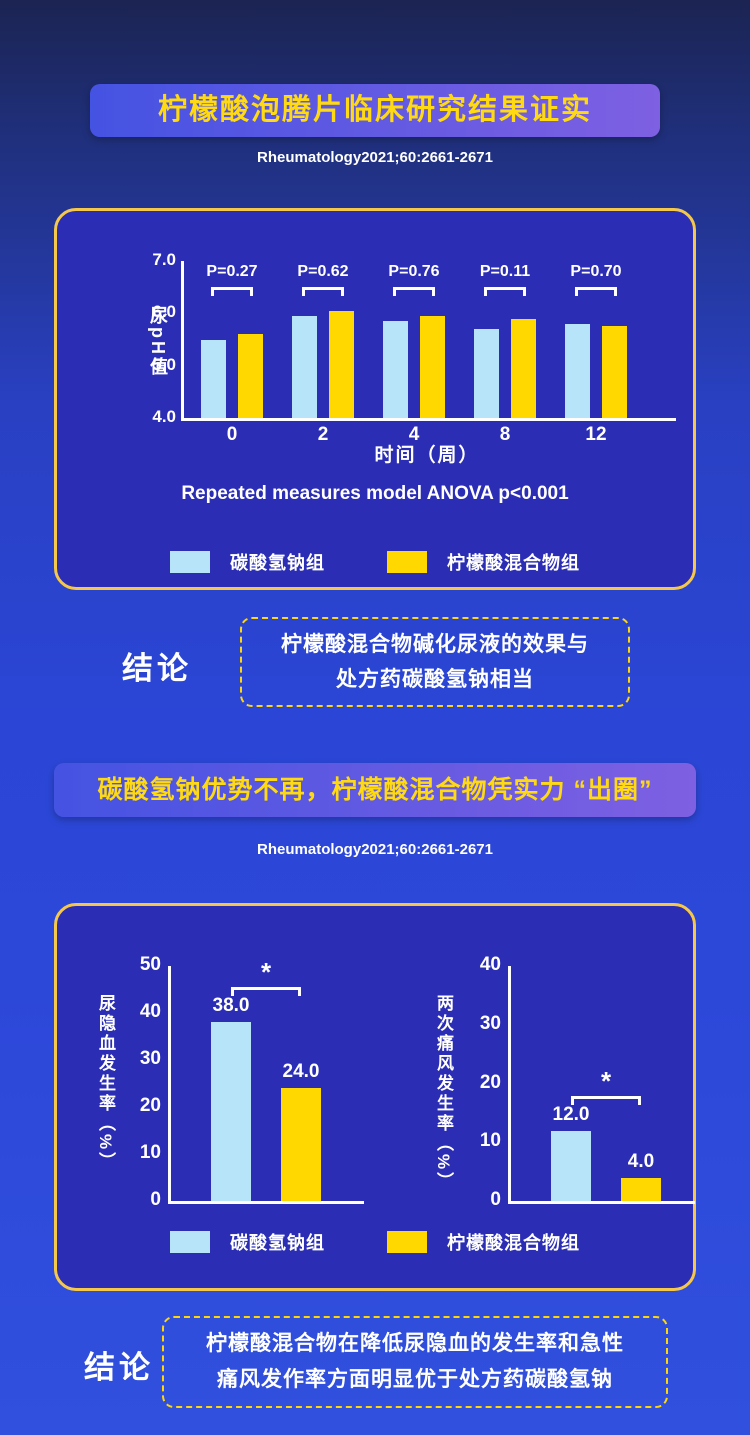  I want to click on y-tick-label: 4.0, so click(164, 416).